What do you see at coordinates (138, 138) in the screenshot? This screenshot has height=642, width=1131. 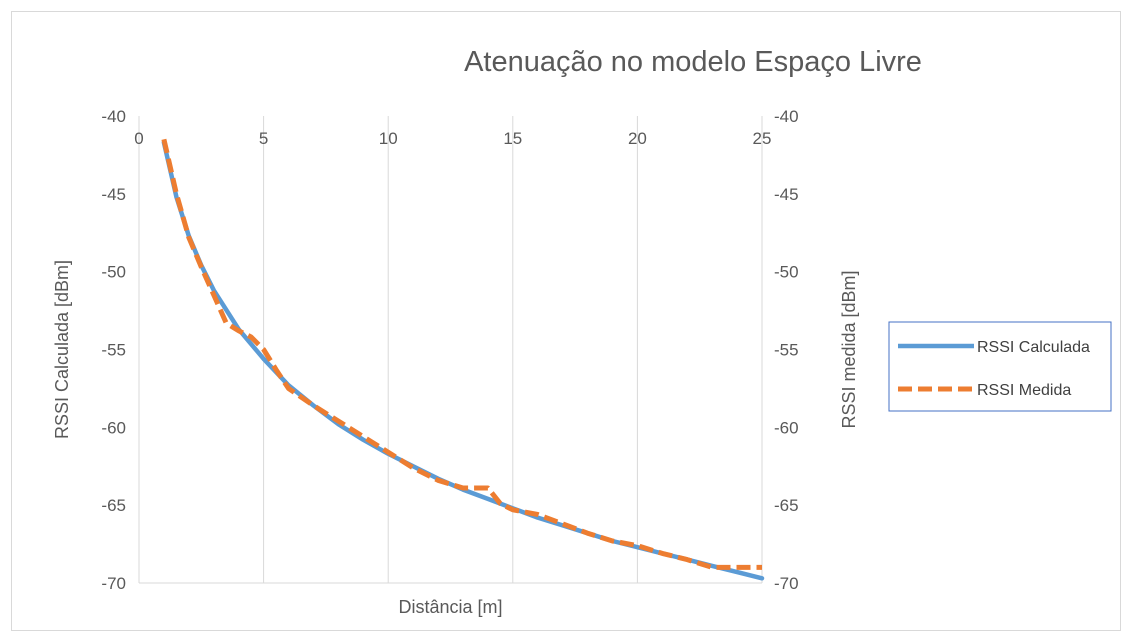 I see `x-tick-label: 0` at bounding box center [138, 138].